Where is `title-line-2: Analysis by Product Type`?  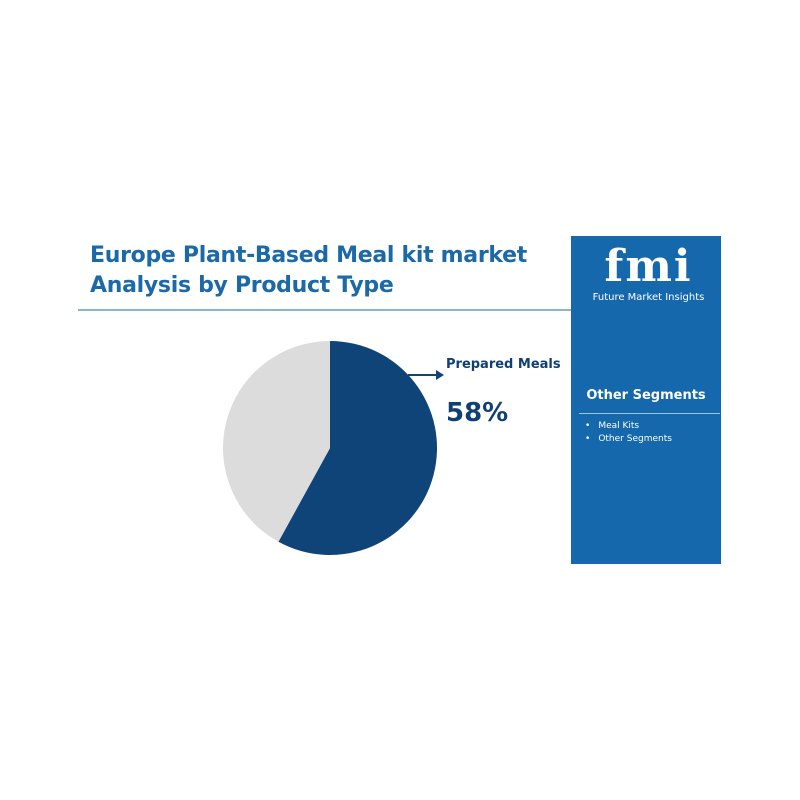
title-line-2: Analysis by Product Type is located at coordinates (242, 285).